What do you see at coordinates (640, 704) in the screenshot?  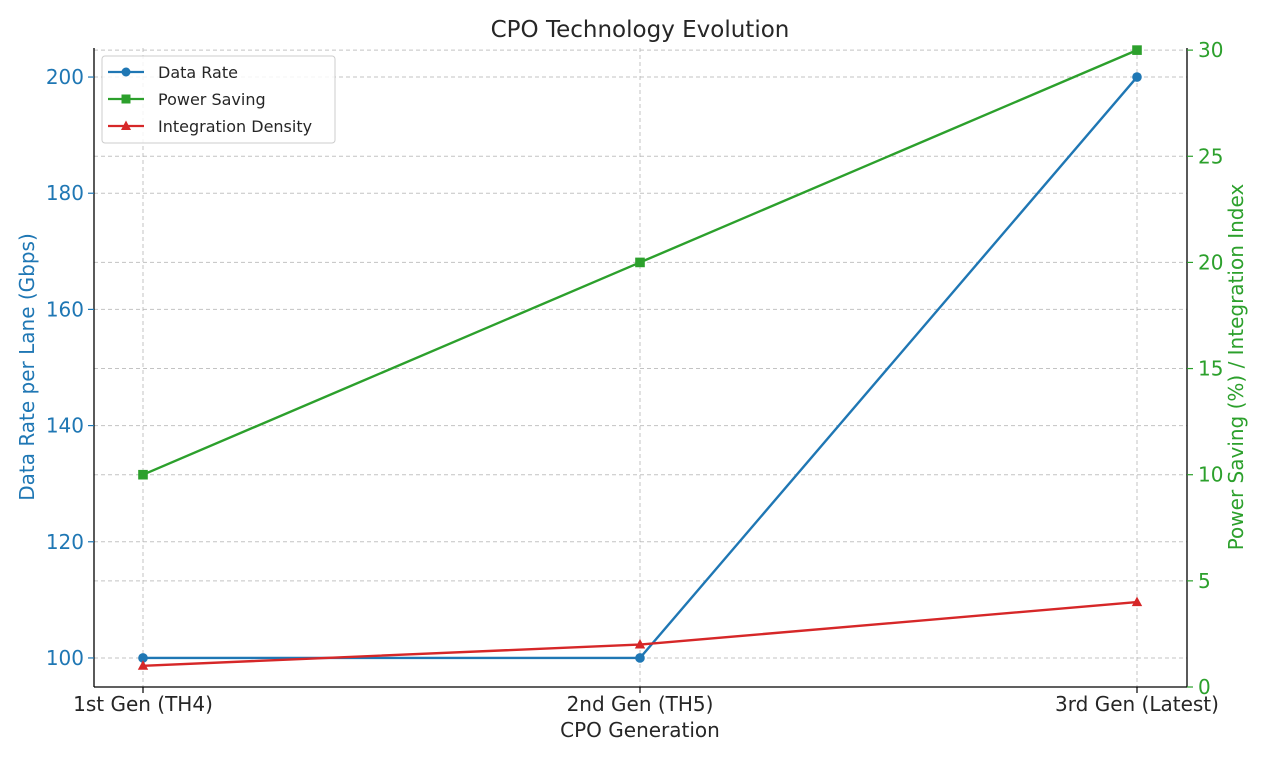 I see `x-tick-label: 2nd Gen (TH5)` at bounding box center [640, 704].